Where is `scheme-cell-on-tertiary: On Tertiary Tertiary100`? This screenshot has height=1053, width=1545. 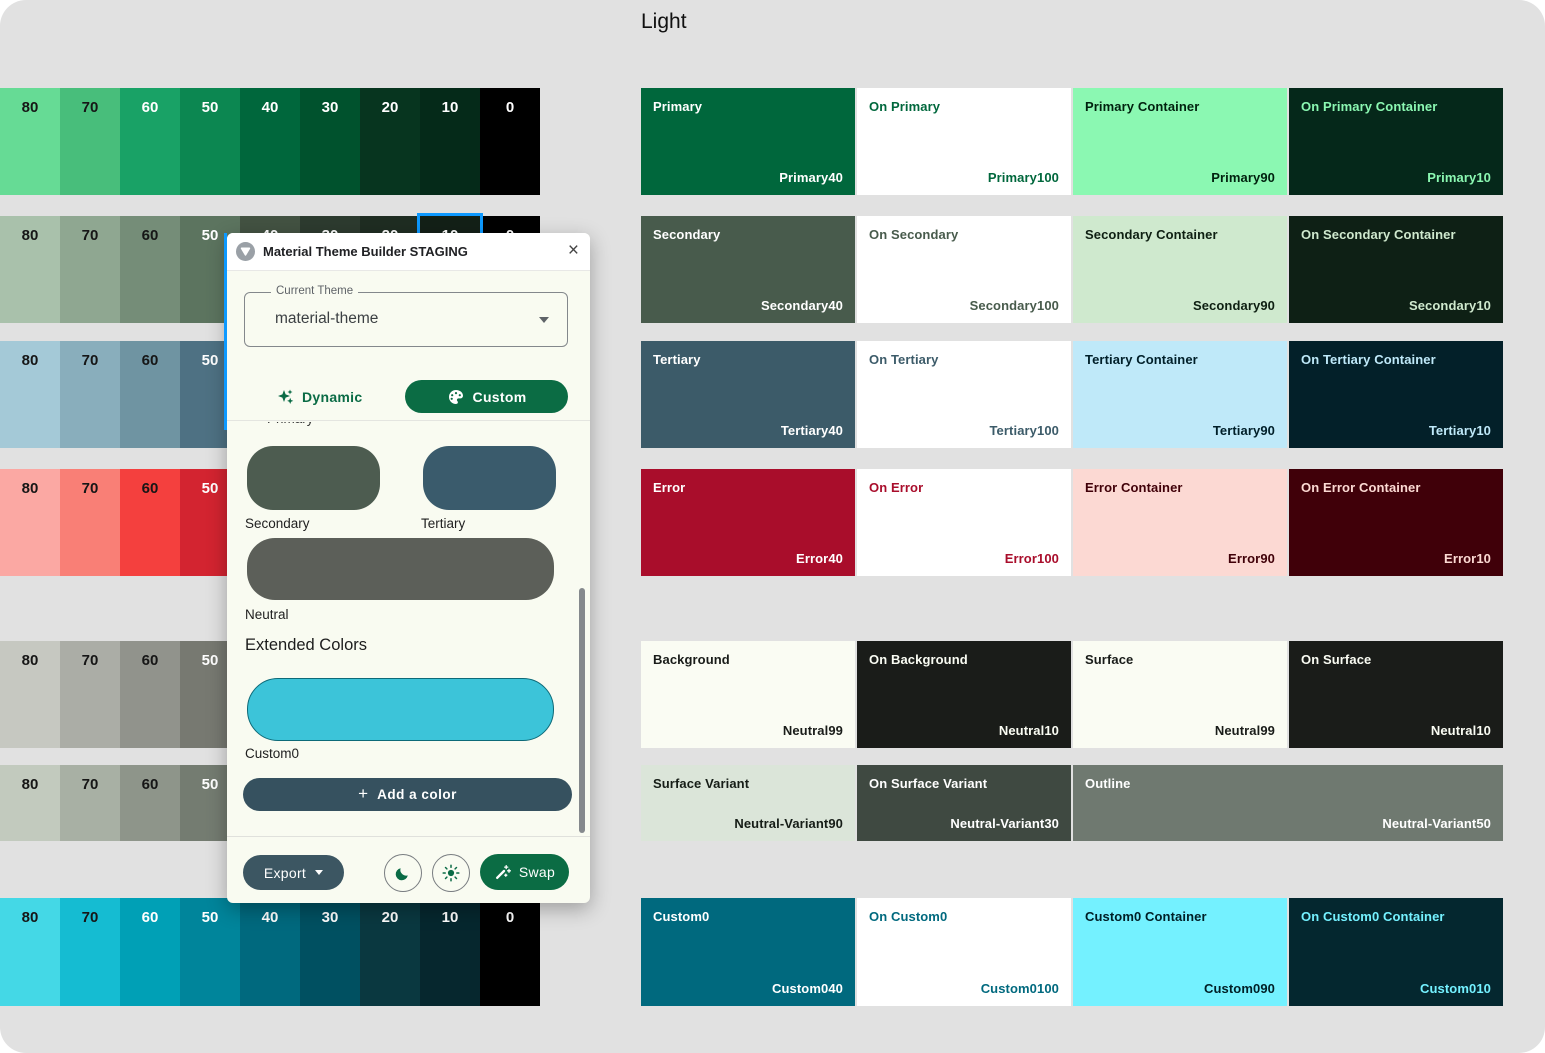 scheme-cell-on-tertiary: On Tertiary Tertiary100 is located at coordinates (964, 394).